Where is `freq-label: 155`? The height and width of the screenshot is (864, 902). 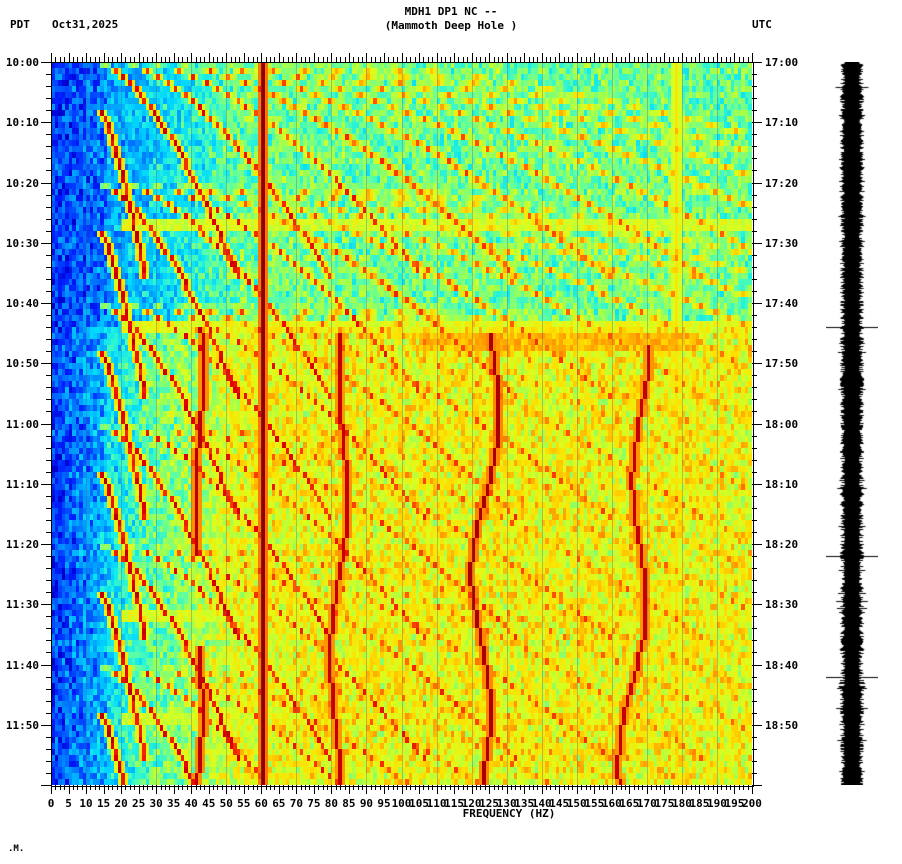 freq-label: 155 is located at coordinates (594, 803).